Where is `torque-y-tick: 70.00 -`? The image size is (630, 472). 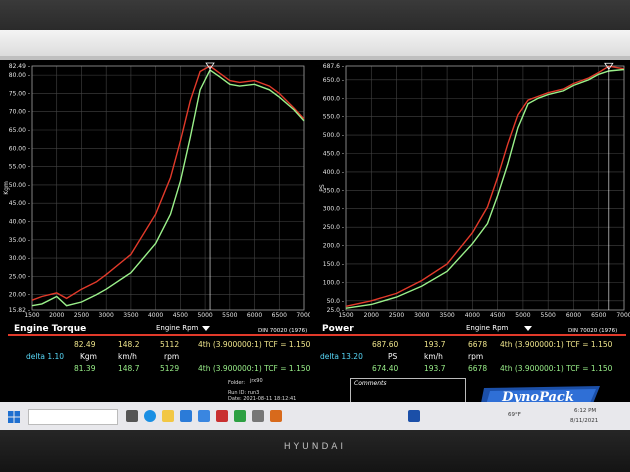
torque-y-tick: 70.00 - is located at coordinates (19, 112).